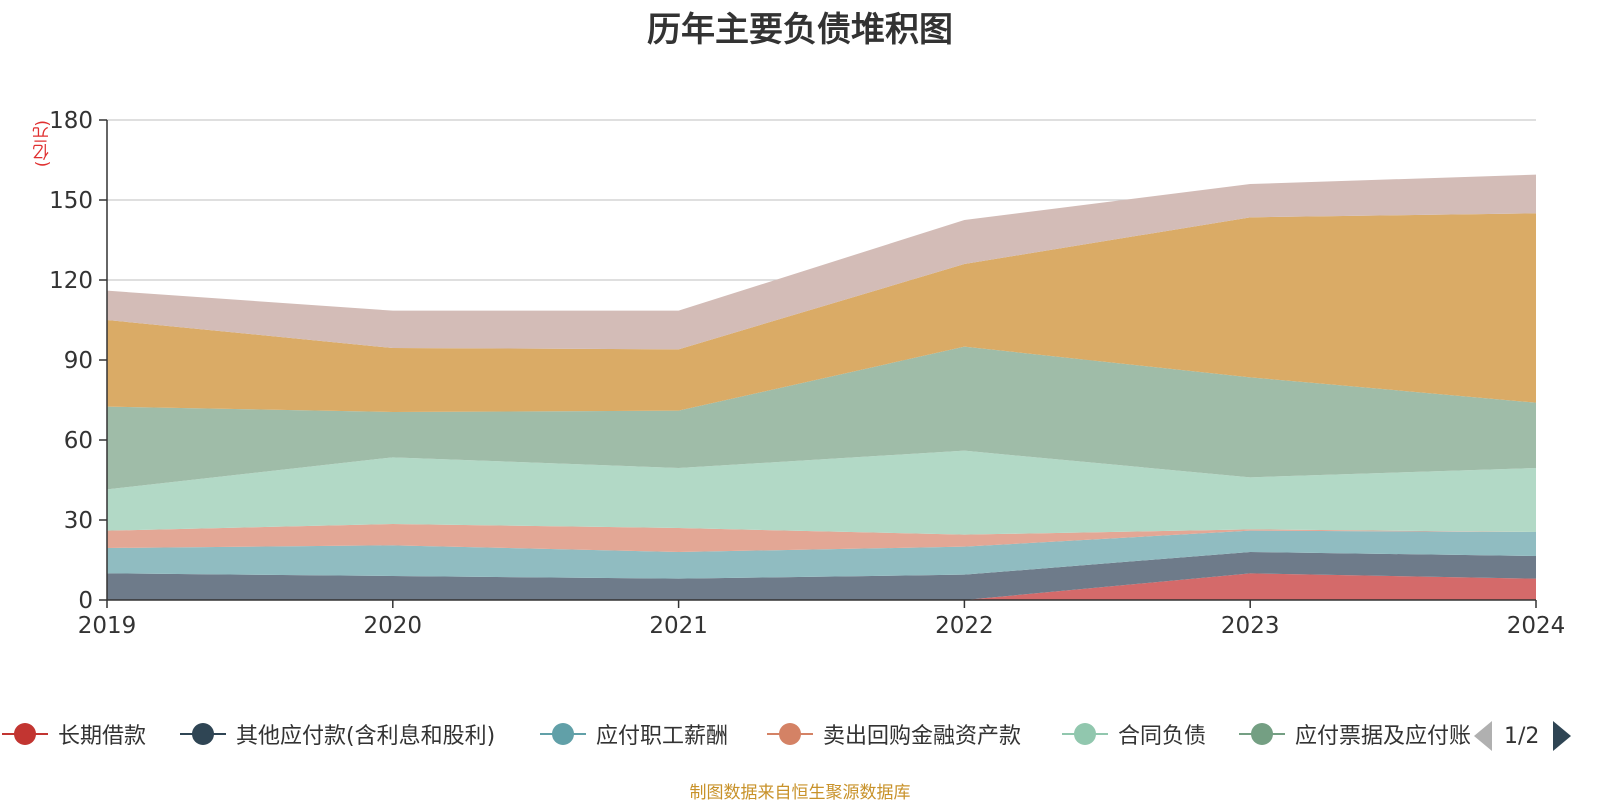 The height and width of the screenshot is (803, 1600). I want to click on legend-label: 长期借款, so click(102, 736).